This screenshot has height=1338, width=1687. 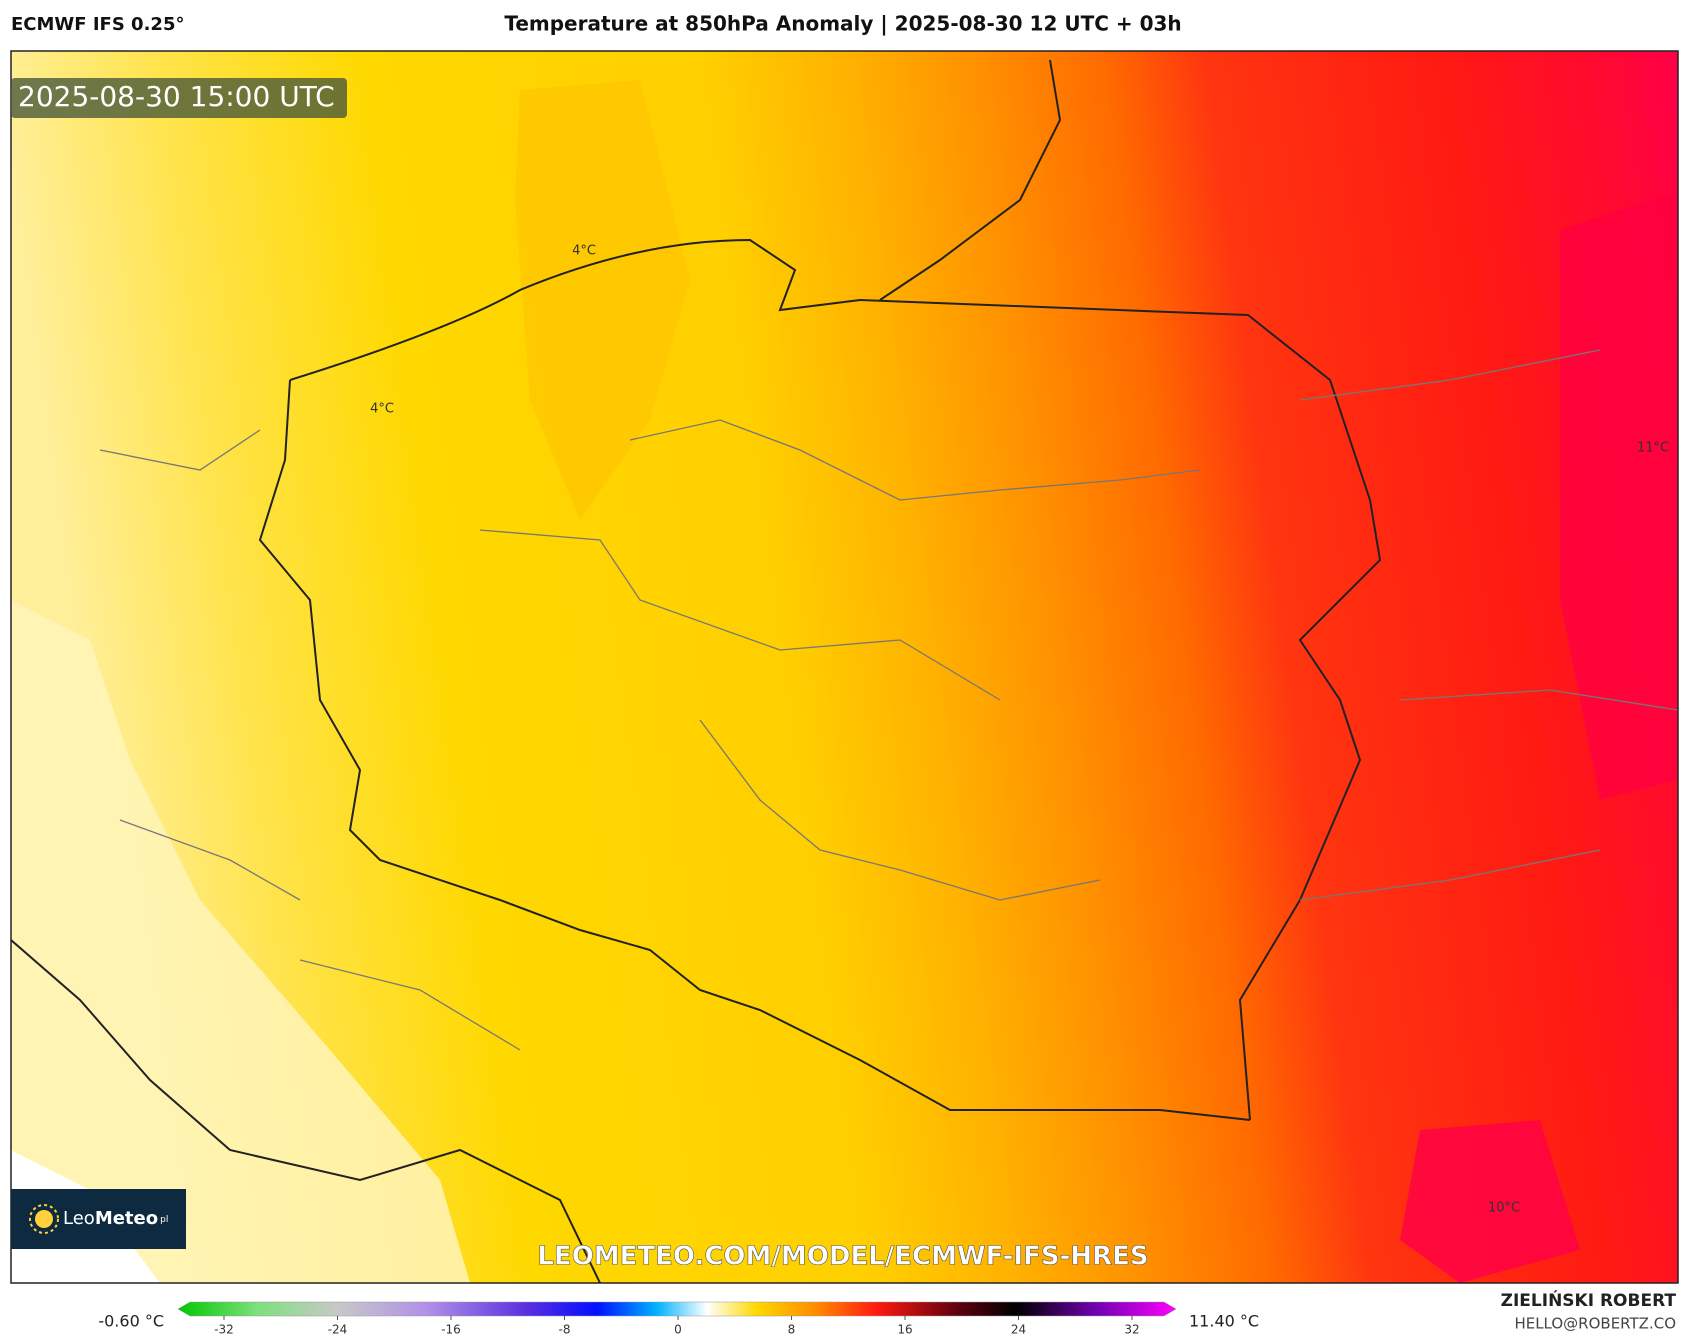 What do you see at coordinates (338, 1330) in the screenshot?
I see `colorbar-tick-label: -24` at bounding box center [338, 1330].